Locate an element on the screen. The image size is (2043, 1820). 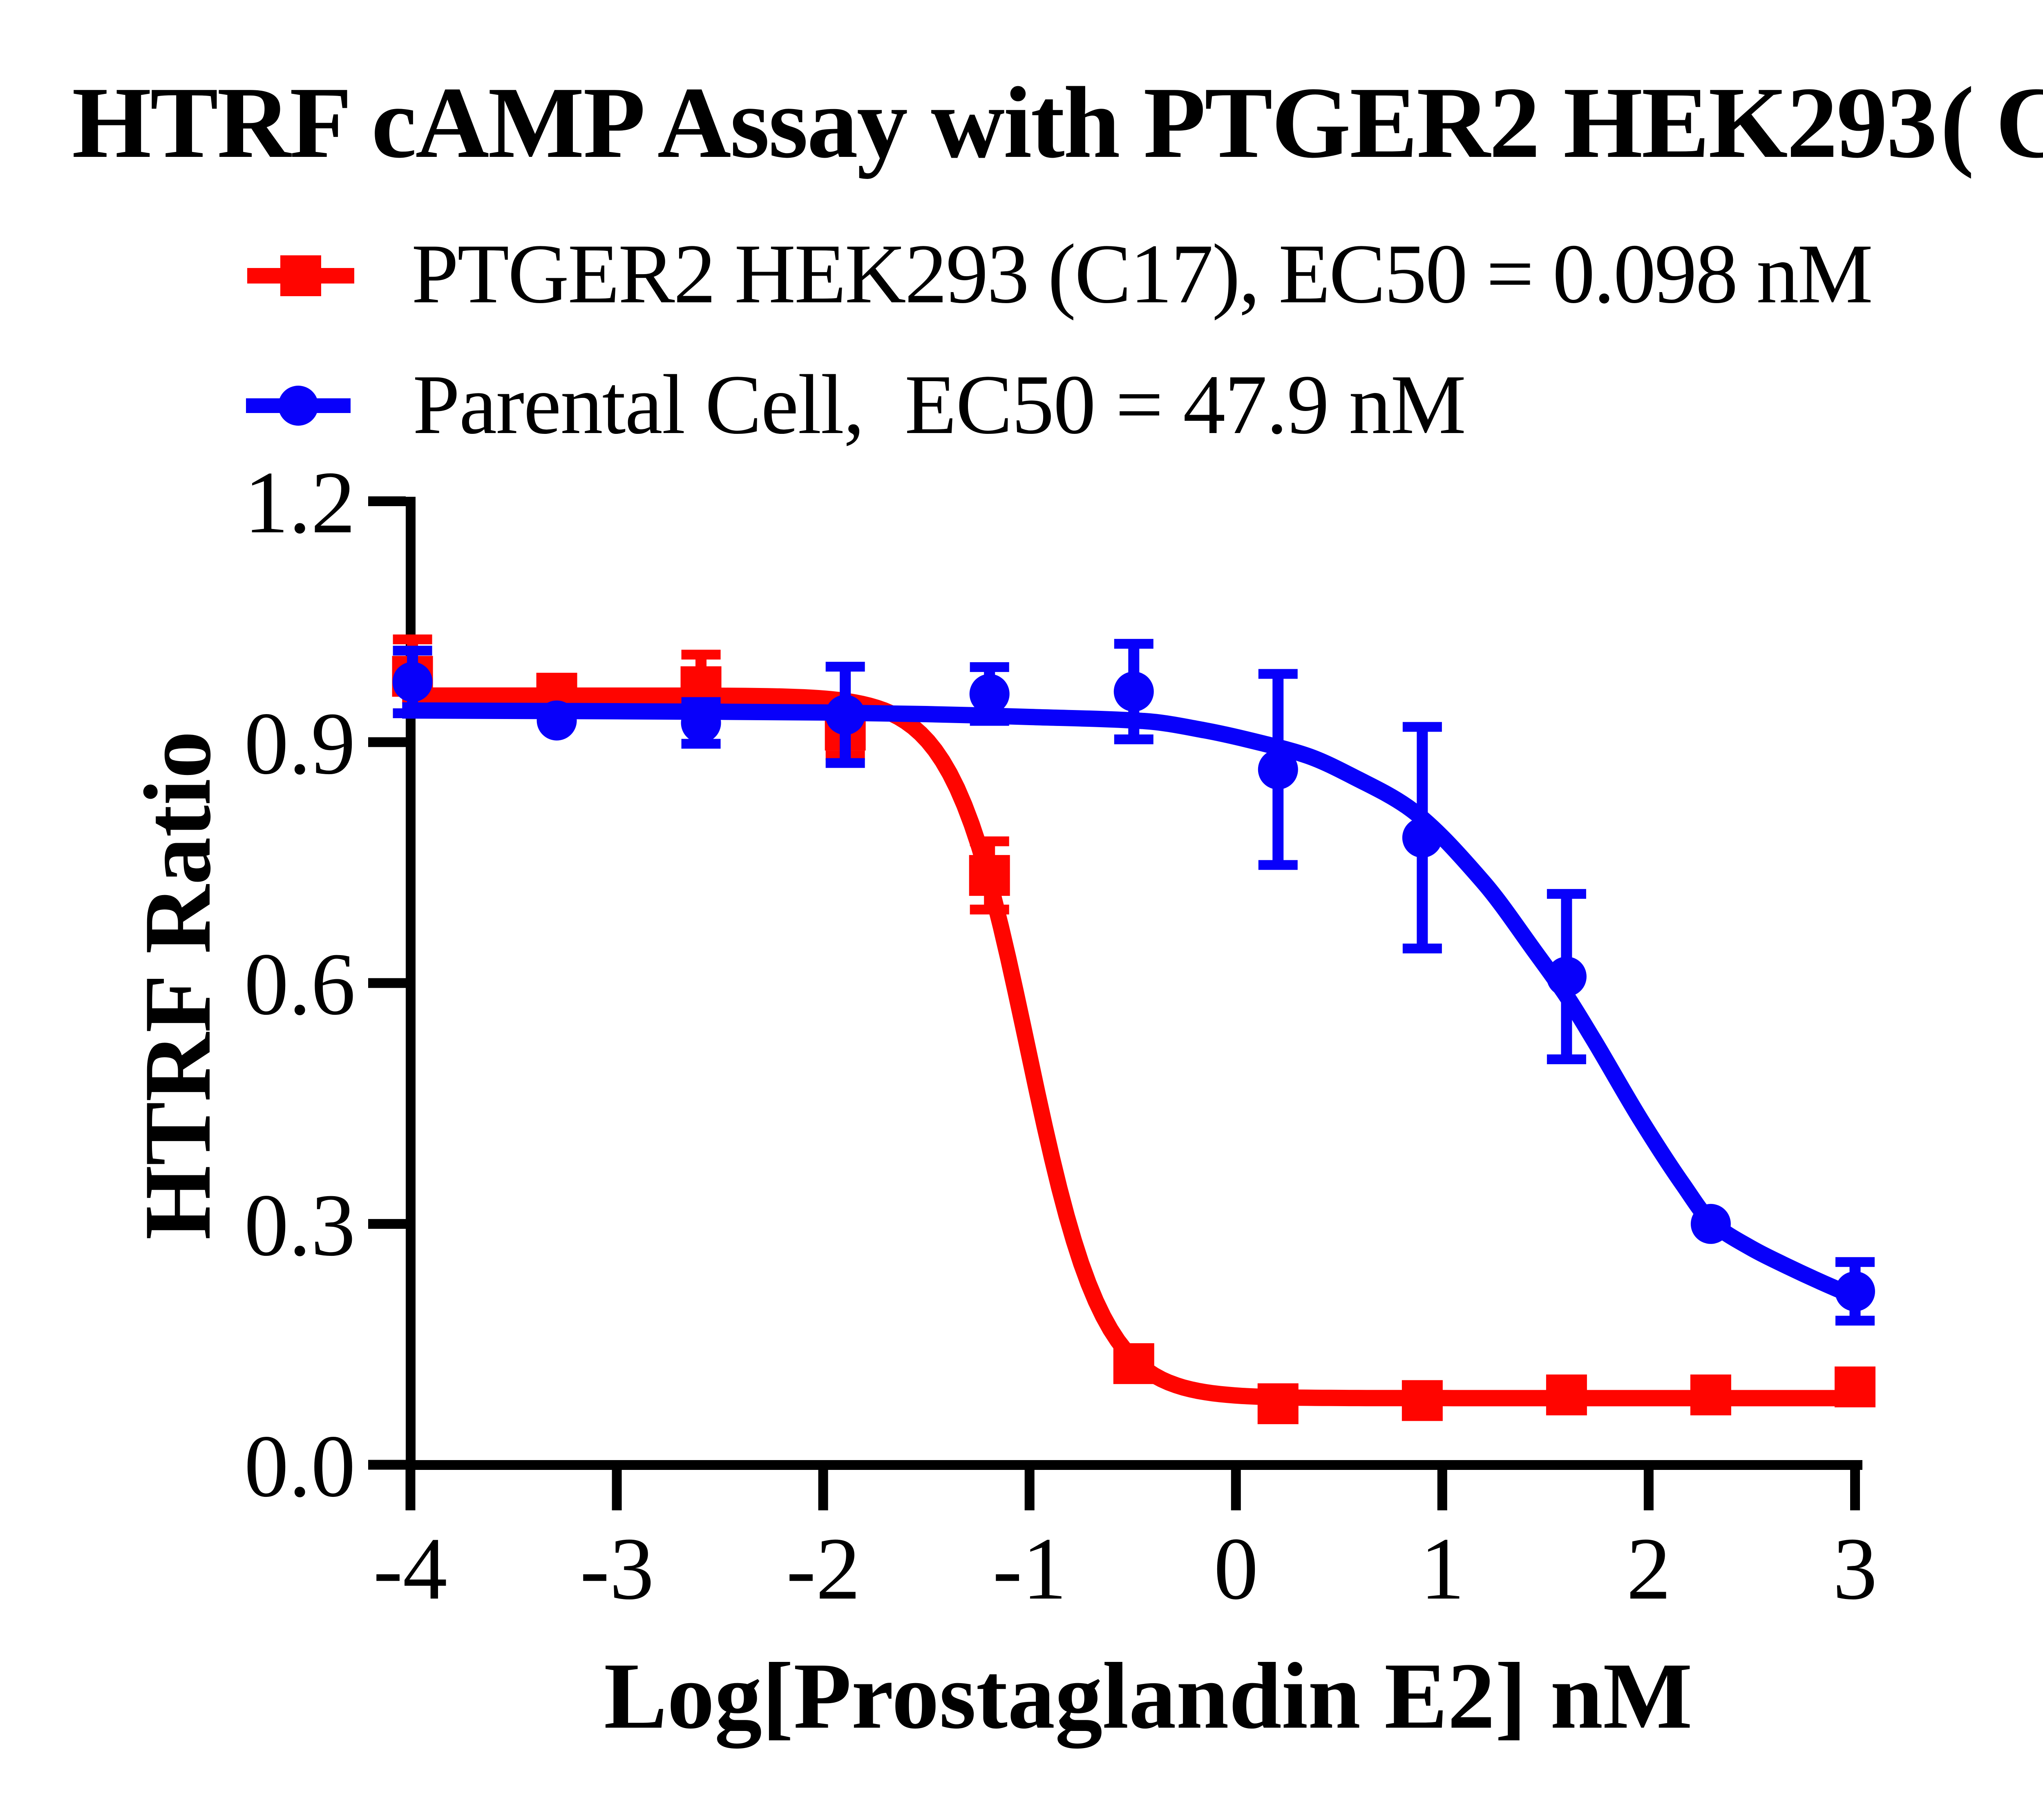
svg-text: 0.0 is located at coordinates (300, 1466).